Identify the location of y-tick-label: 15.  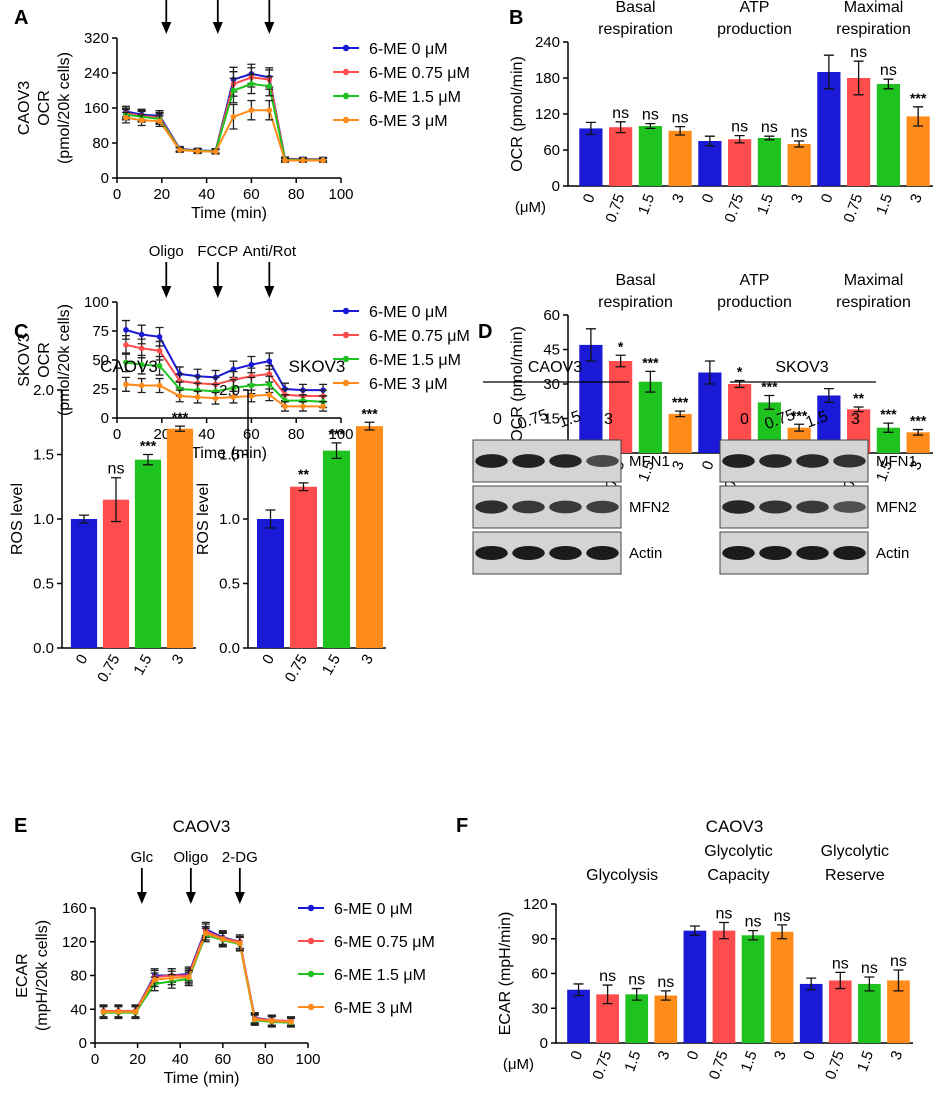
(551, 419).